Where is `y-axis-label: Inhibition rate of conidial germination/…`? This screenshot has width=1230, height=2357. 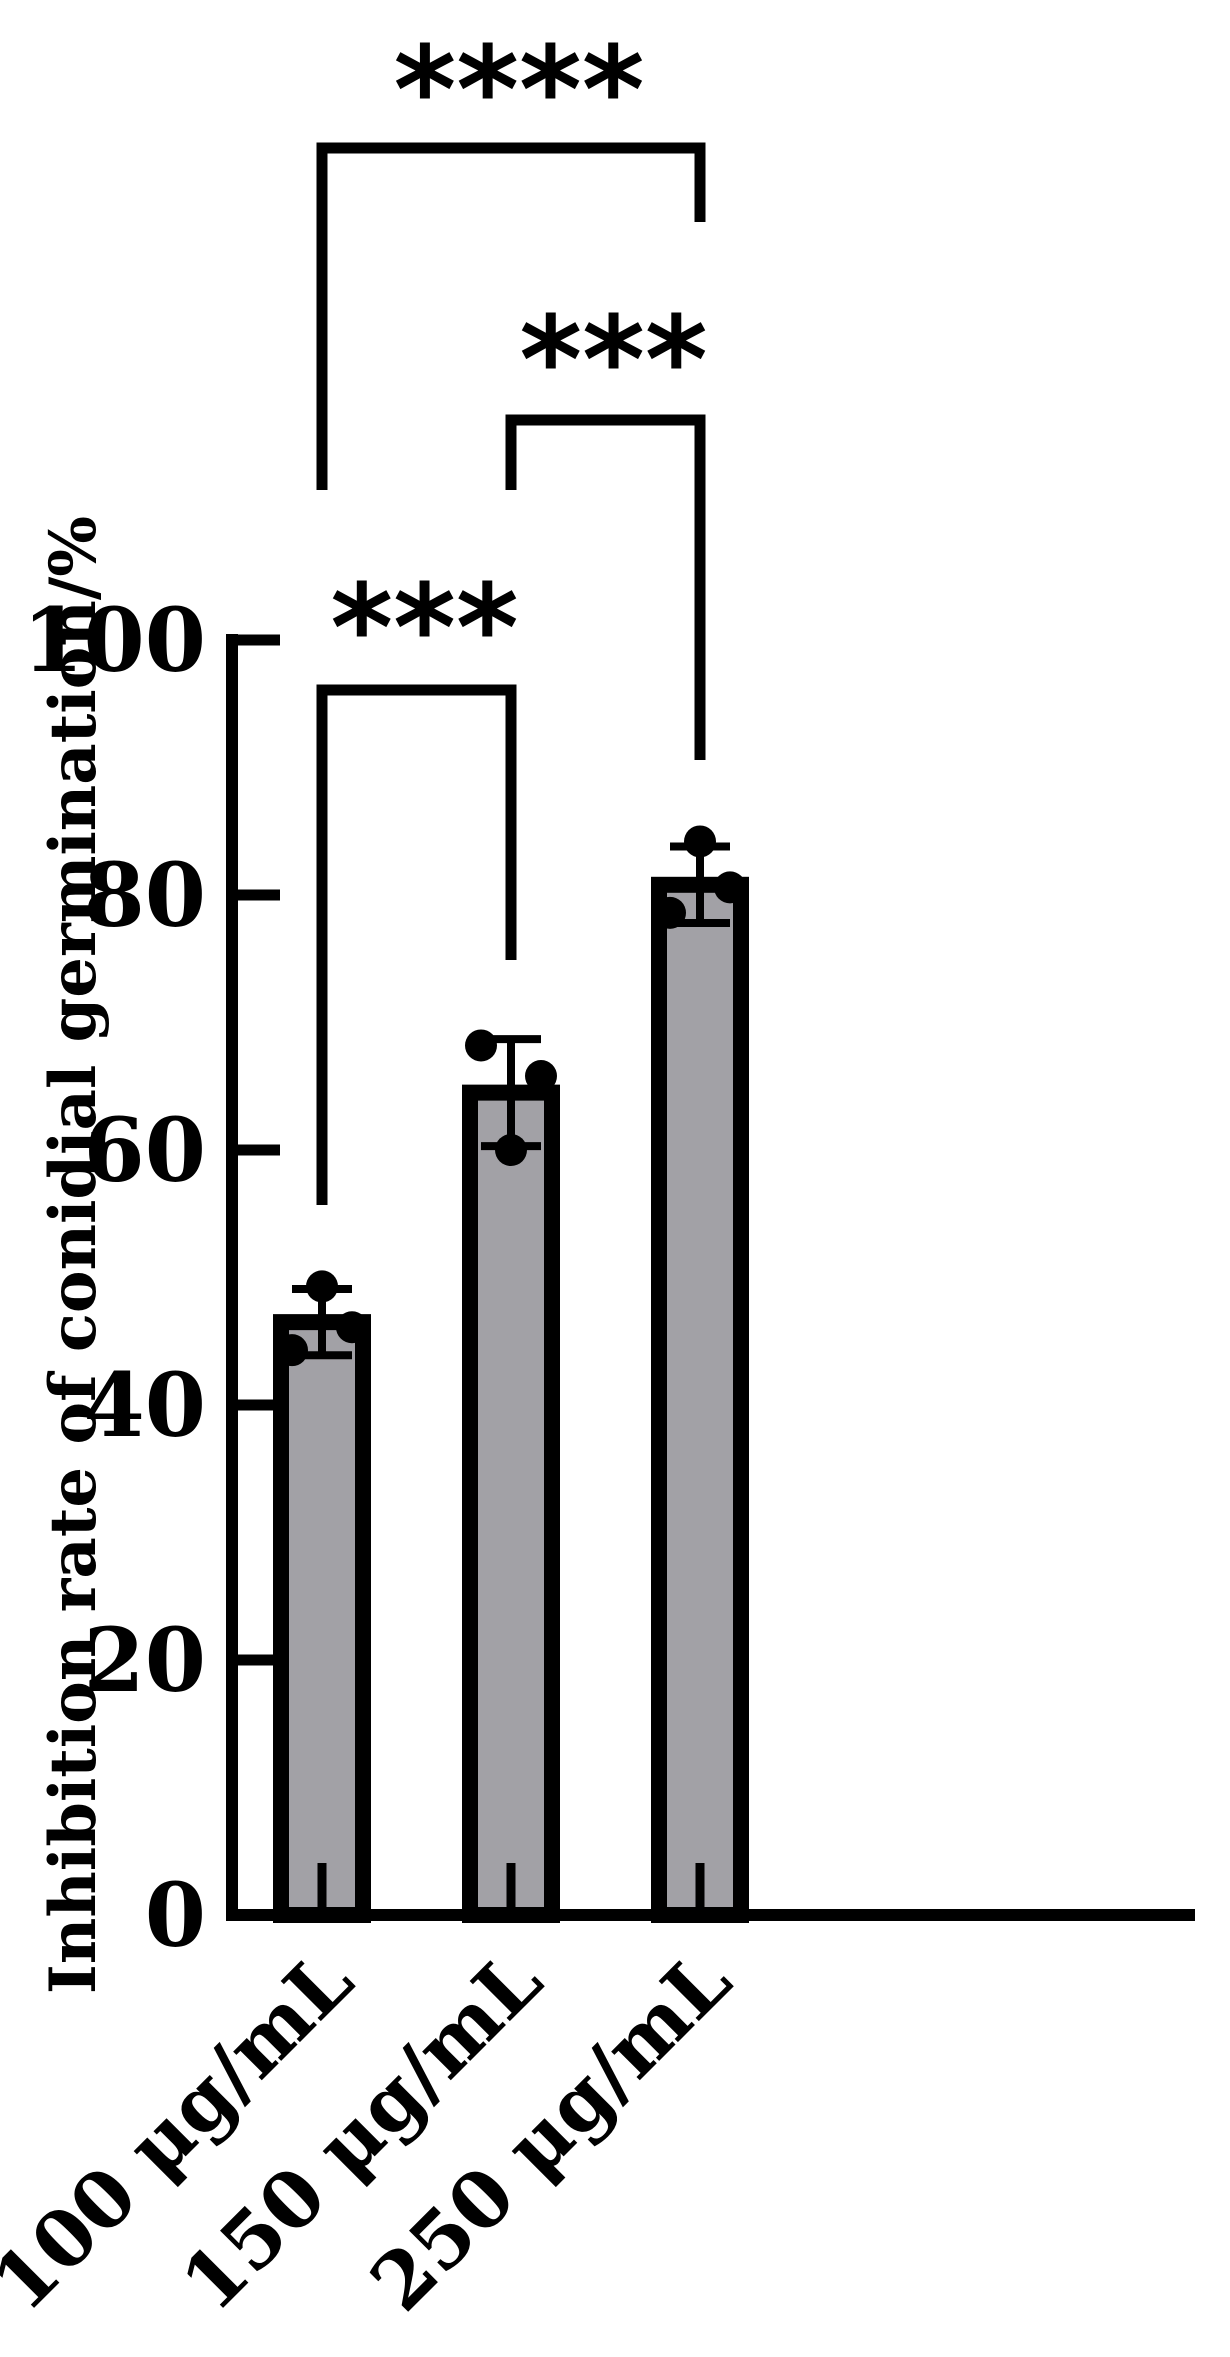 y-axis-label: Inhibition rate of conidial germination/… is located at coordinates (73, 1255).